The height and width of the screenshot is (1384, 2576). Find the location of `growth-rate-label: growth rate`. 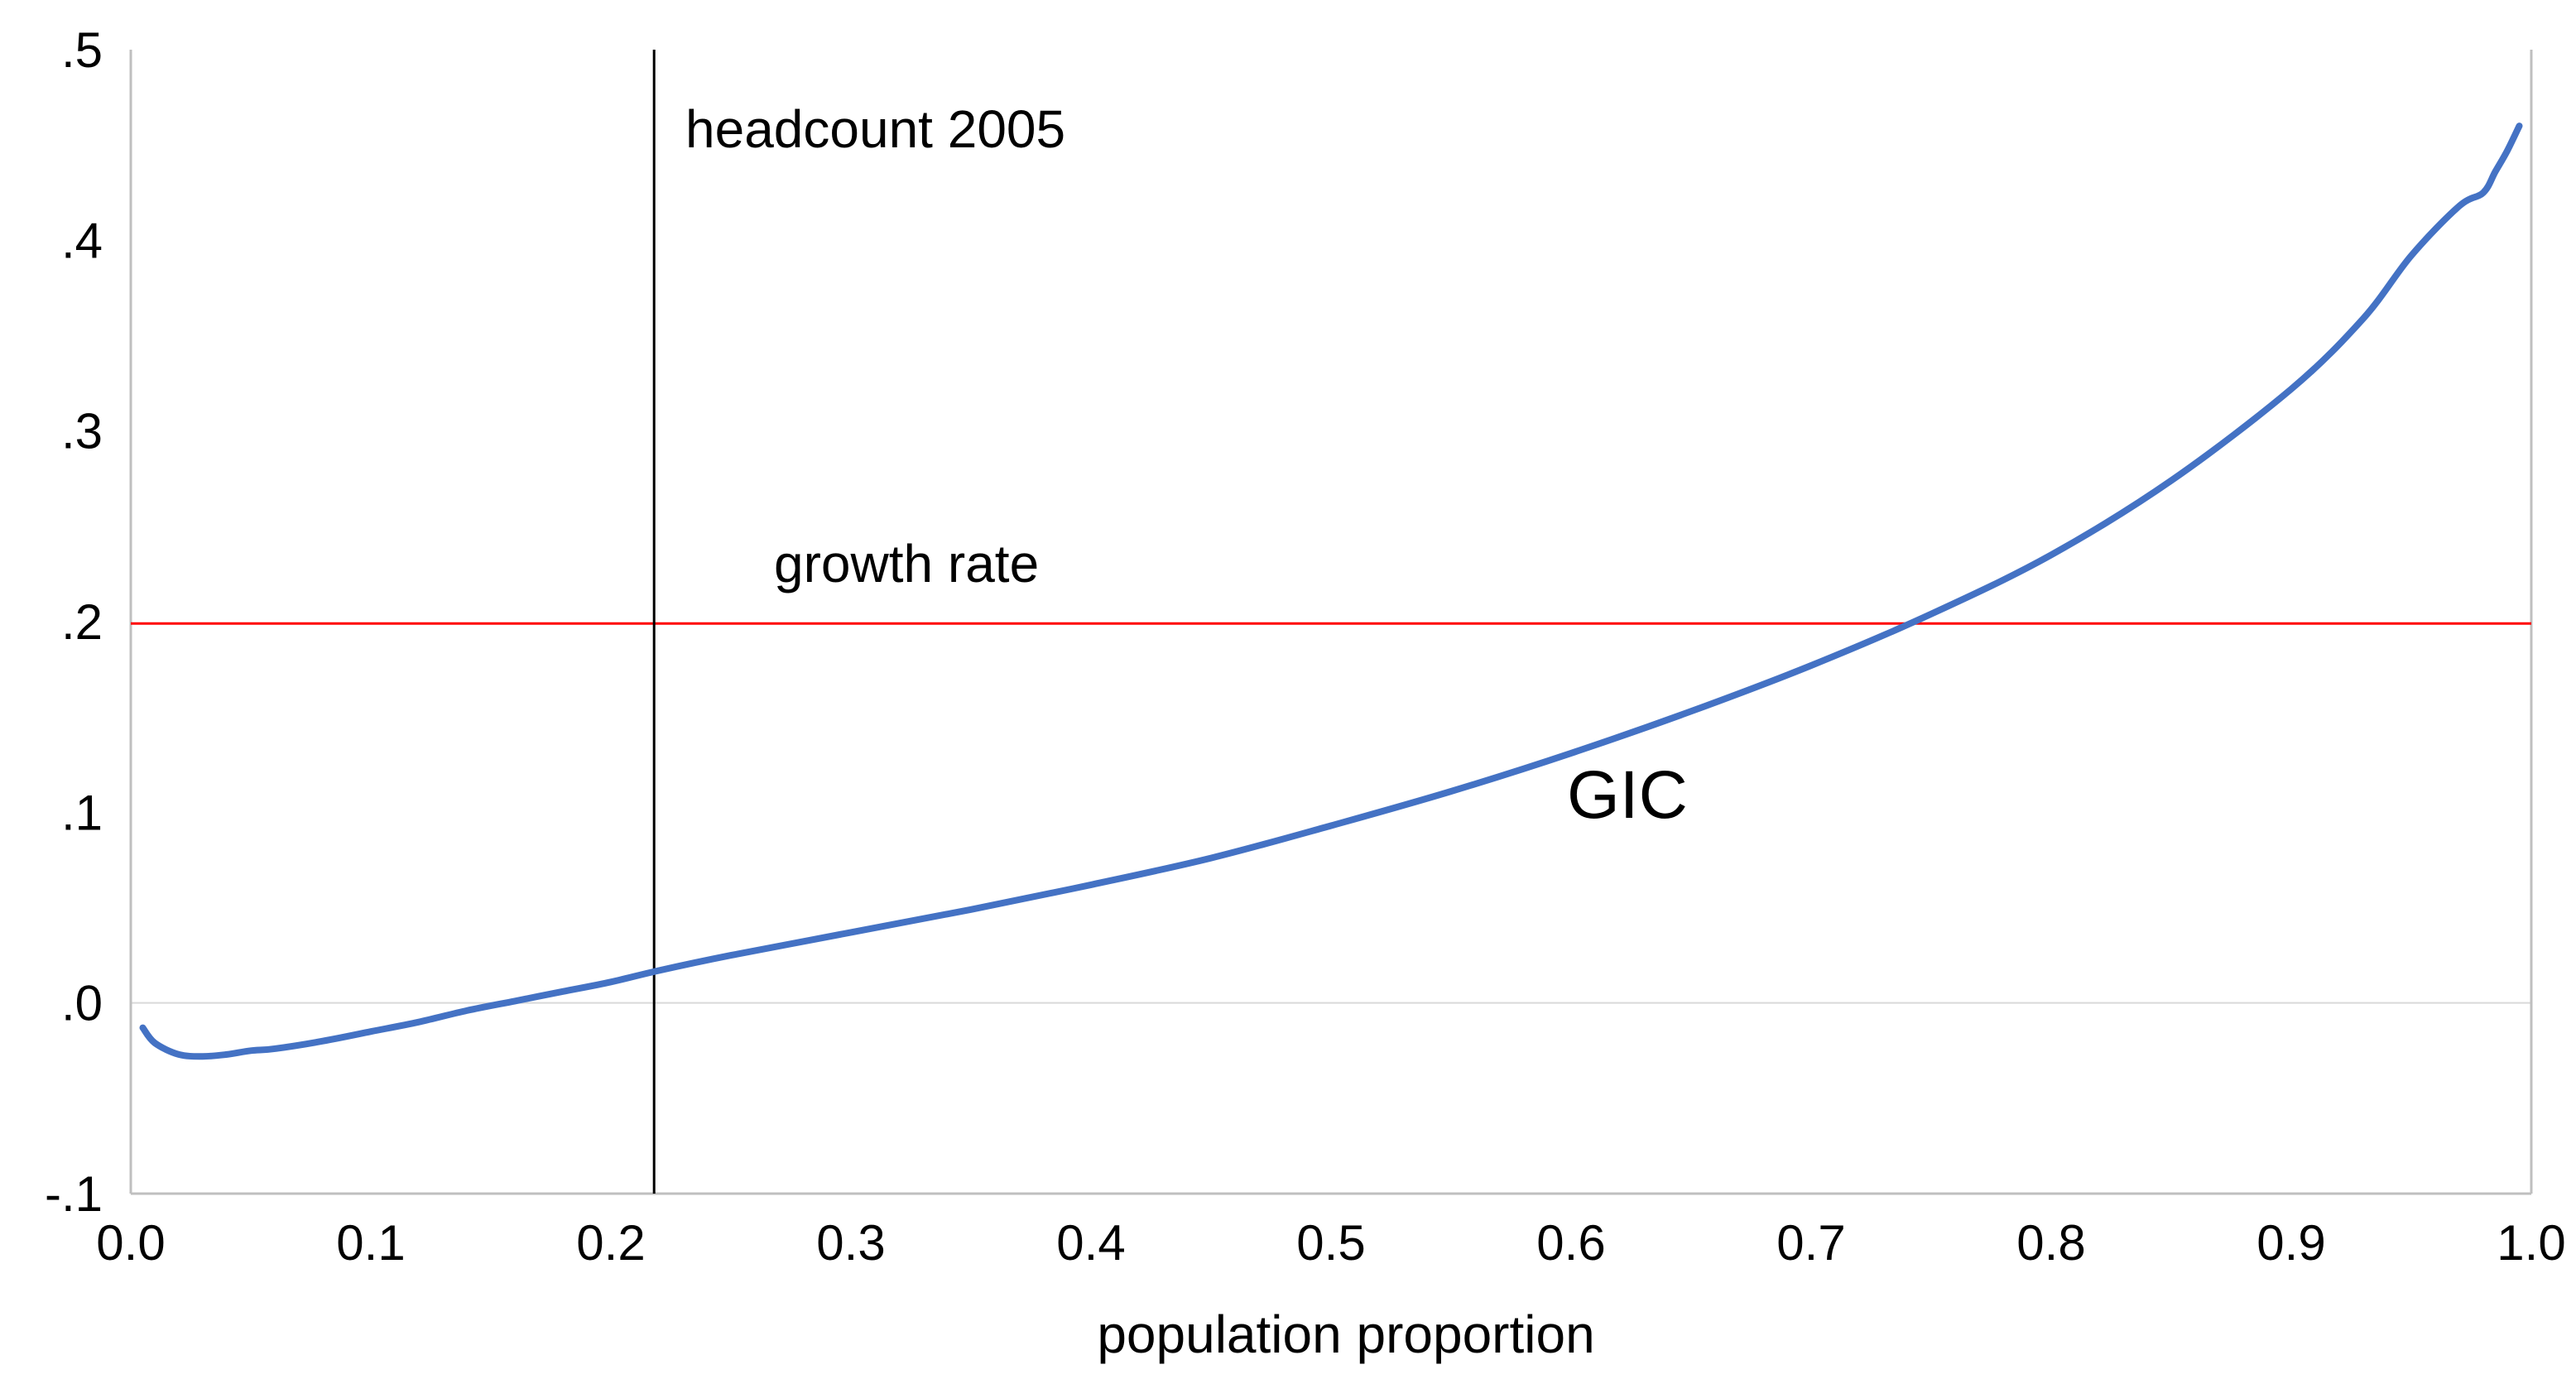

growth-rate-label: growth rate is located at coordinates (906, 563).